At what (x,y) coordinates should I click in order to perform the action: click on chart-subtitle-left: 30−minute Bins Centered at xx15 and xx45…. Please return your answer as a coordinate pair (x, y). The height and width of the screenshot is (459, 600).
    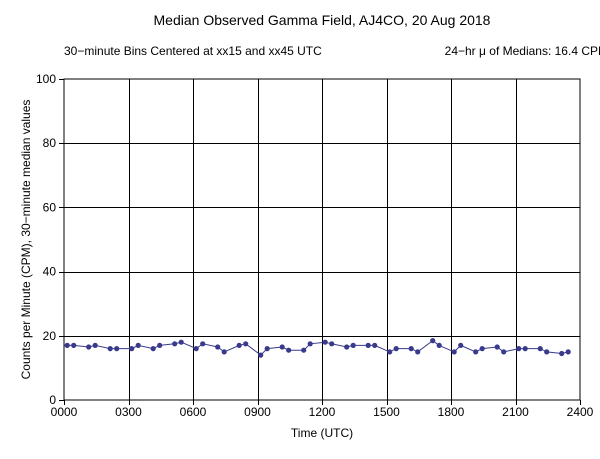
    Looking at the image, I should click on (193, 51).